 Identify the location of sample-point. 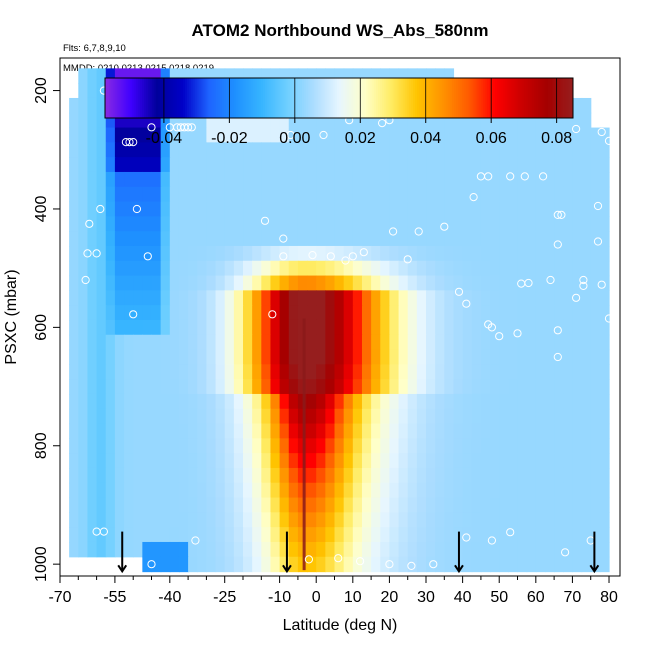
(598, 241).